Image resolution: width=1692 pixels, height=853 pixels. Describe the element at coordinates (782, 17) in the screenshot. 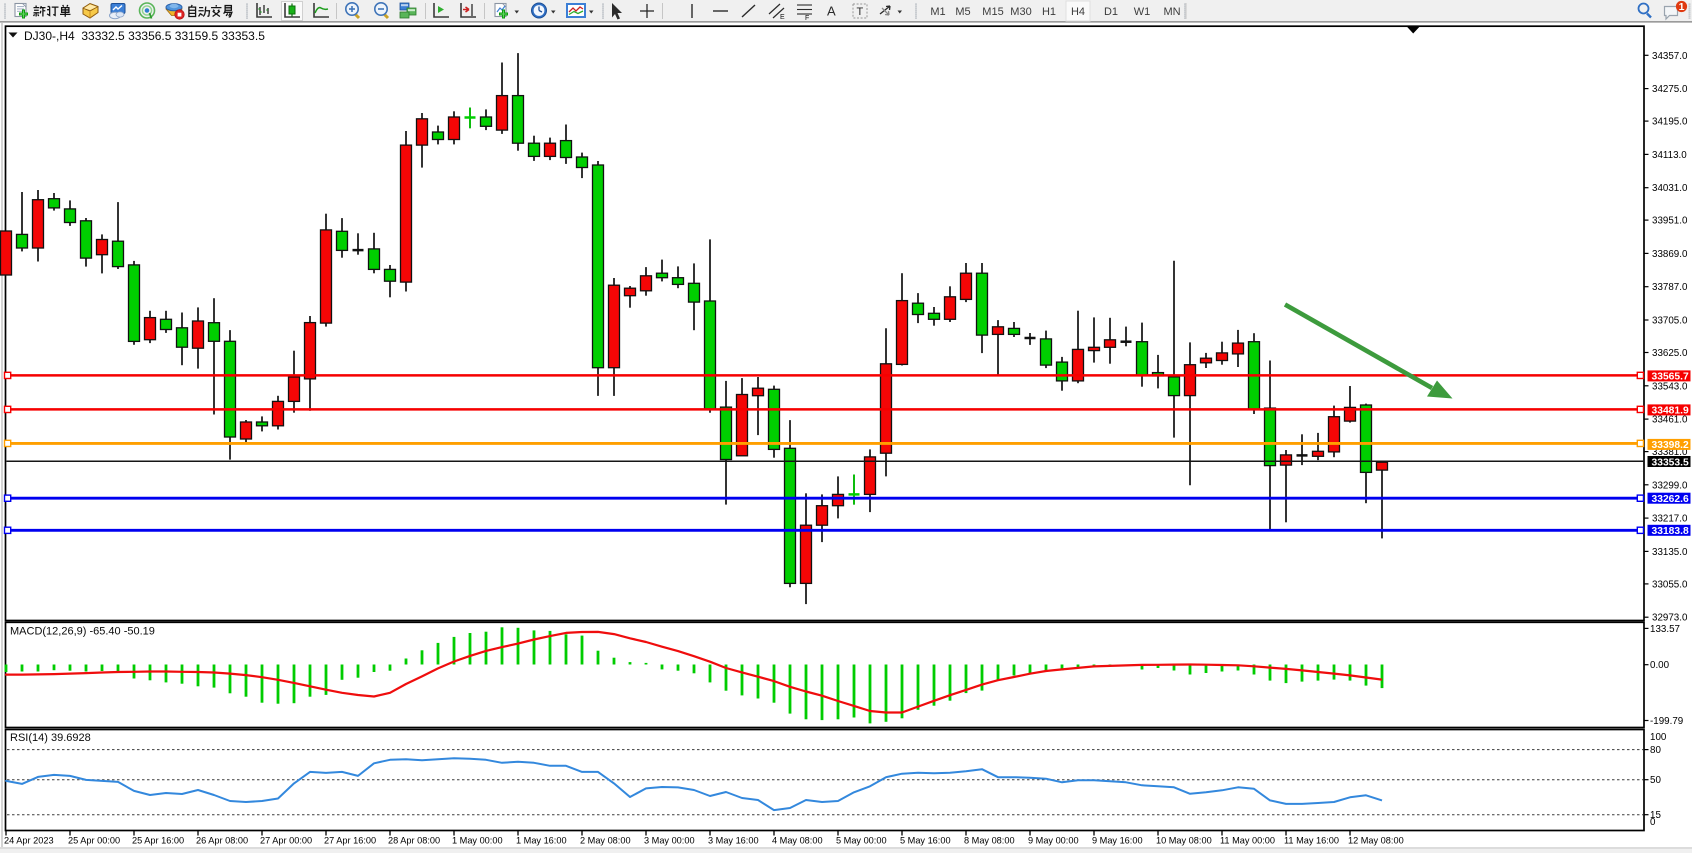

I see `svg-text: E` at that location.